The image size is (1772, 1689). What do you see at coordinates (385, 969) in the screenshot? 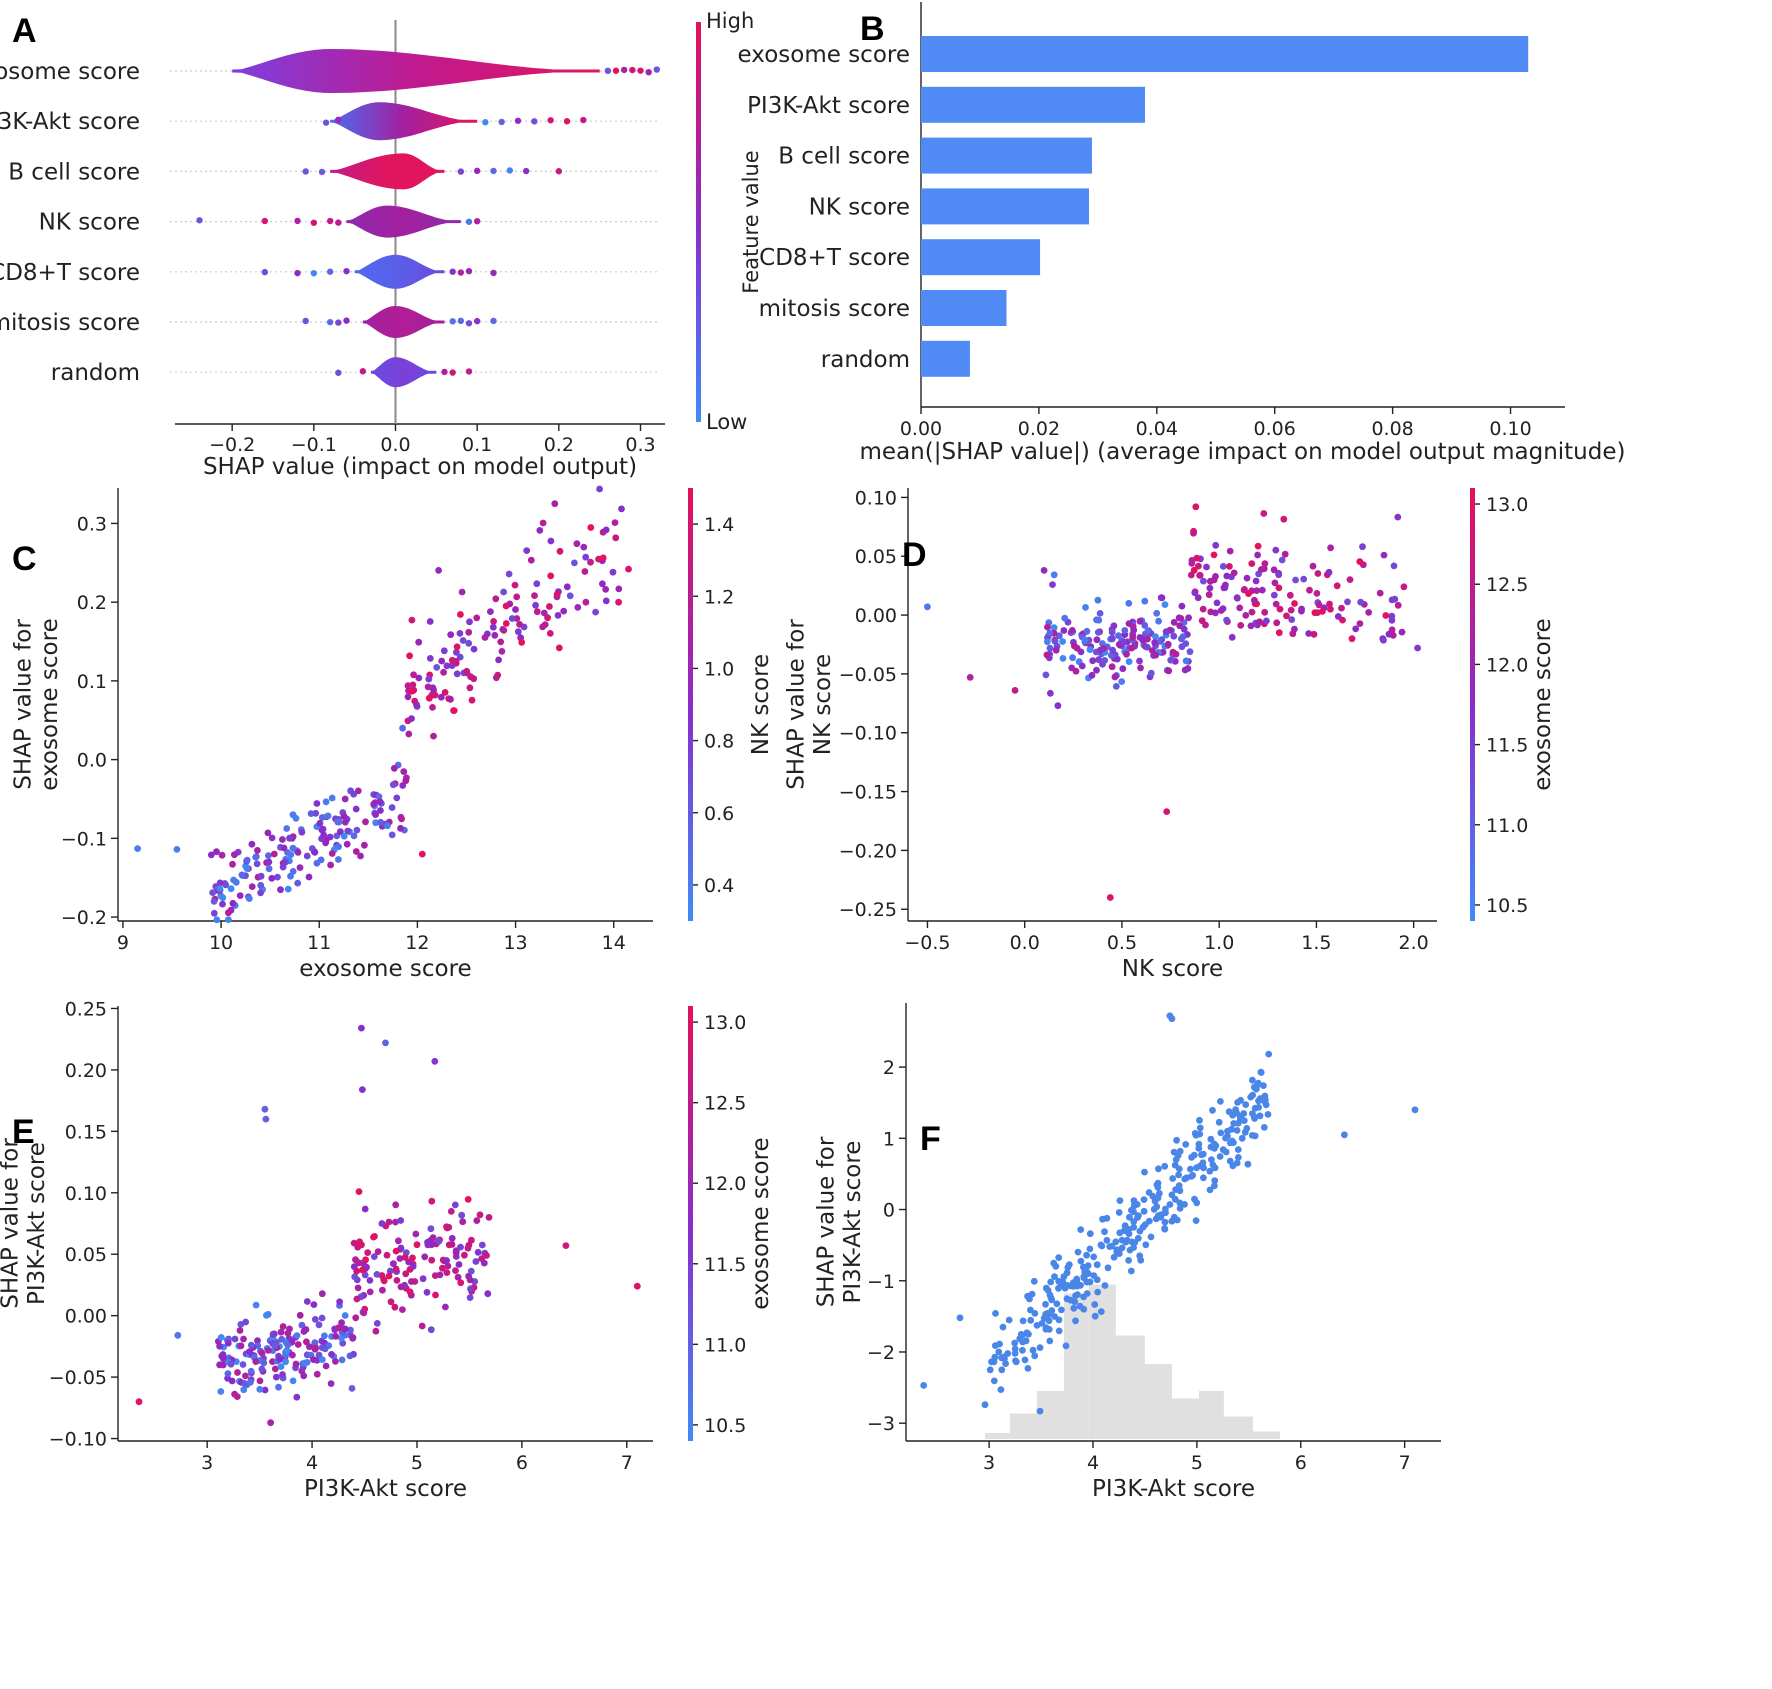
I see `x-axis-label: exosome score` at bounding box center [385, 969].